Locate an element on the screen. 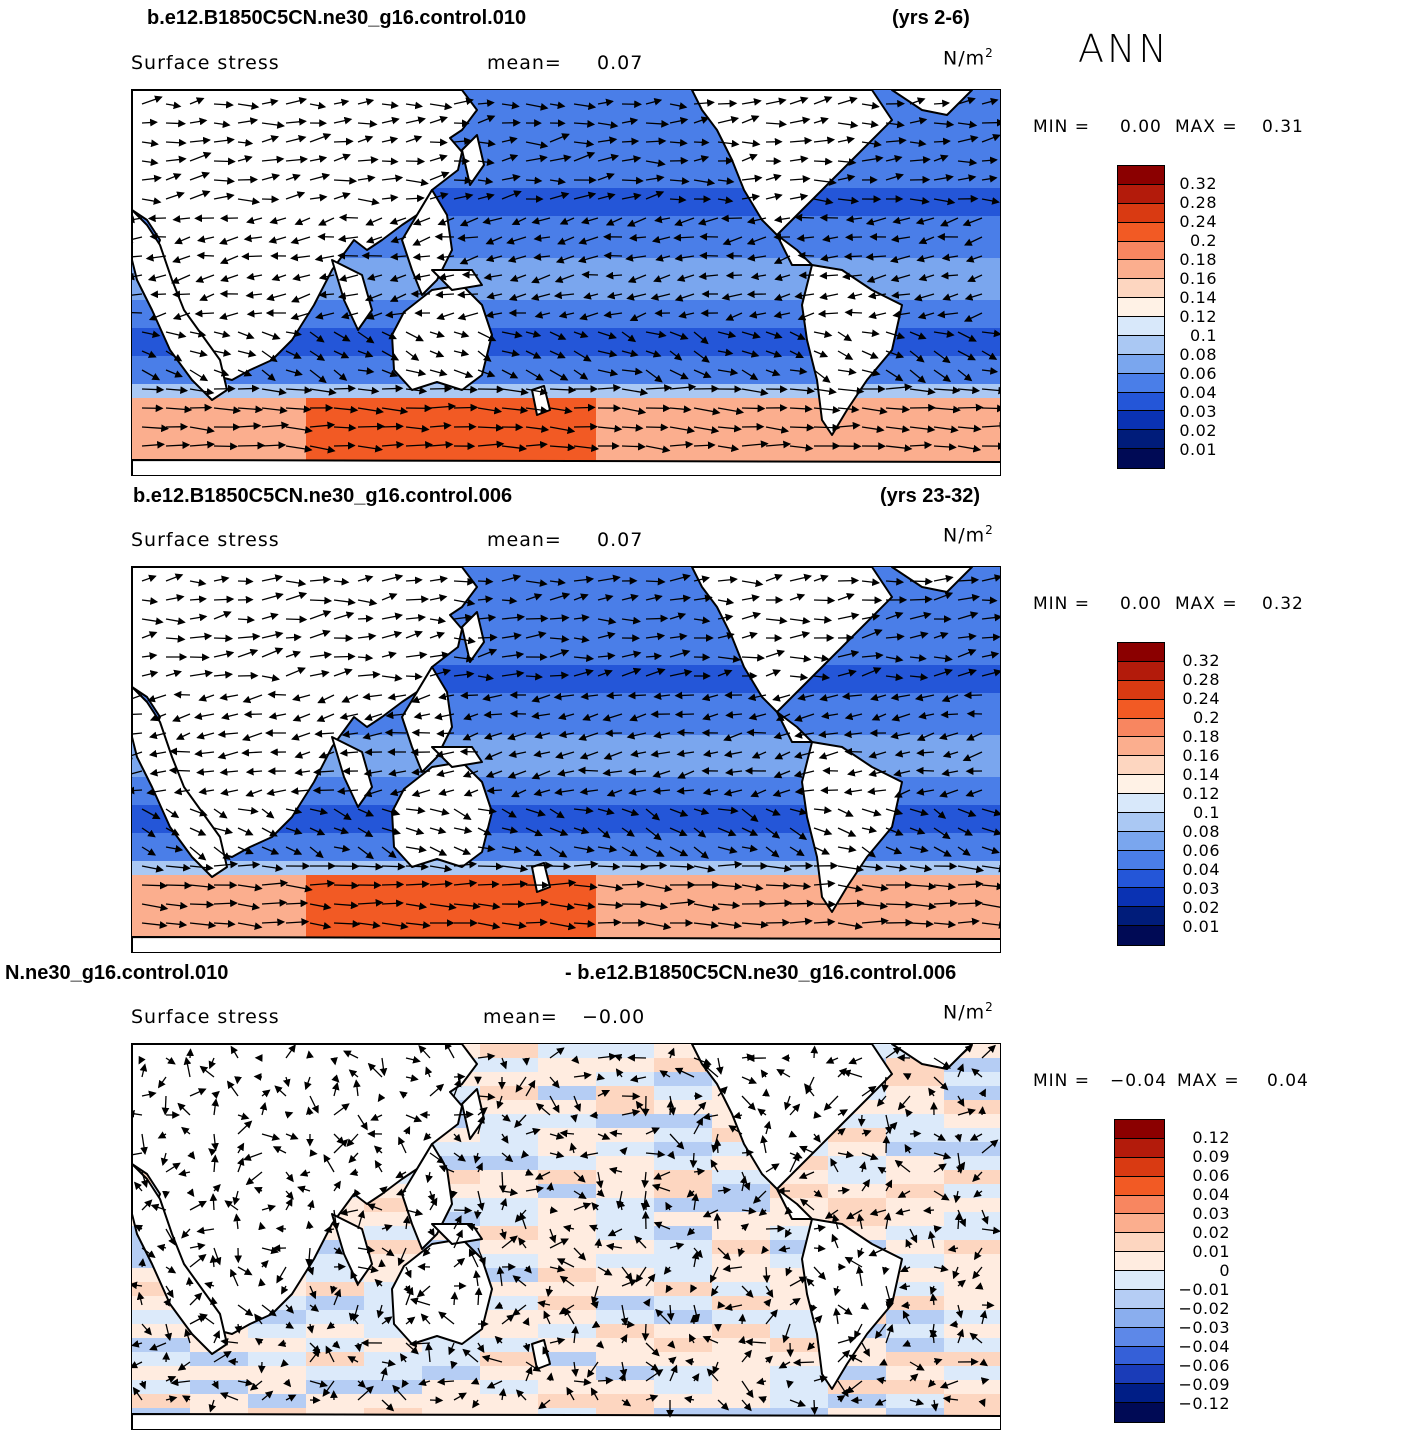 The height and width of the screenshot is (1441, 1424). colorbar-label: 0.12 is located at coordinates (1198, 316).